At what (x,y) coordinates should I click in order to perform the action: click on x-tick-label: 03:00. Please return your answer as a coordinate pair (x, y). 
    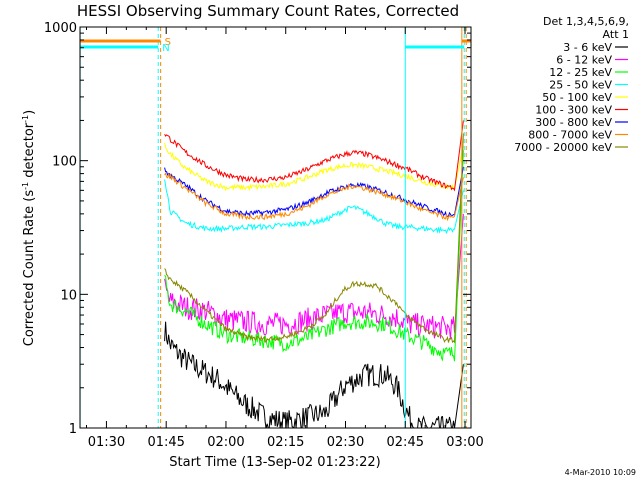
    Looking at the image, I should click on (464, 442).